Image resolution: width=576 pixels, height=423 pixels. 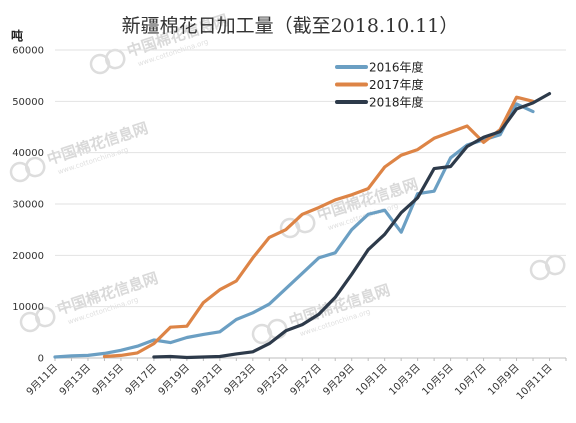 What do you see at coordinates (141, 380) in the screenshot?
I see `x-tick-label: 9月17日` at bounding box center [141, 380].